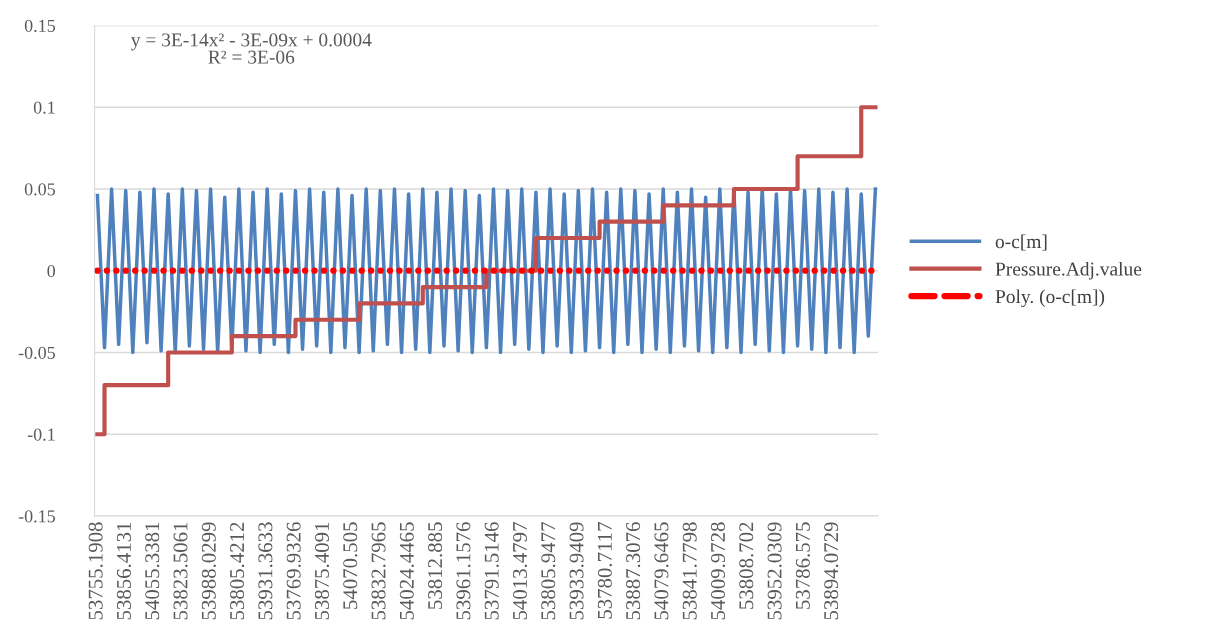  What do you see at coordinates (265, 571) in the screenshot?
I see `x-tick-label: 53931.3633` at bounding box center [265, 571].